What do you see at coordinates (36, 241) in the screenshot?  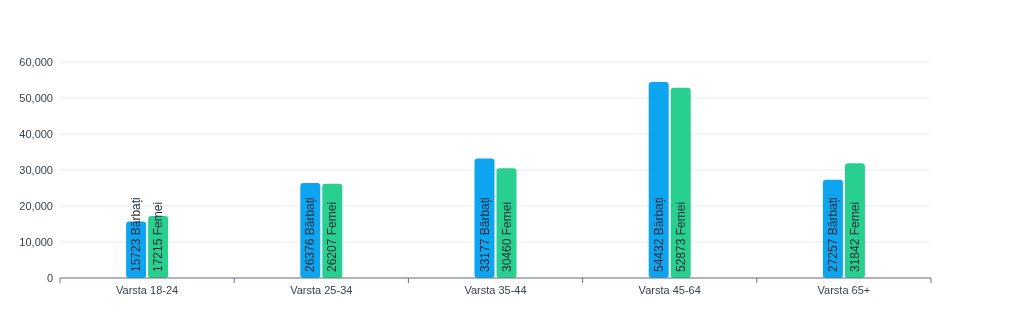 I see `y-tick-label: 10,000` at bounding box center [36, 241].